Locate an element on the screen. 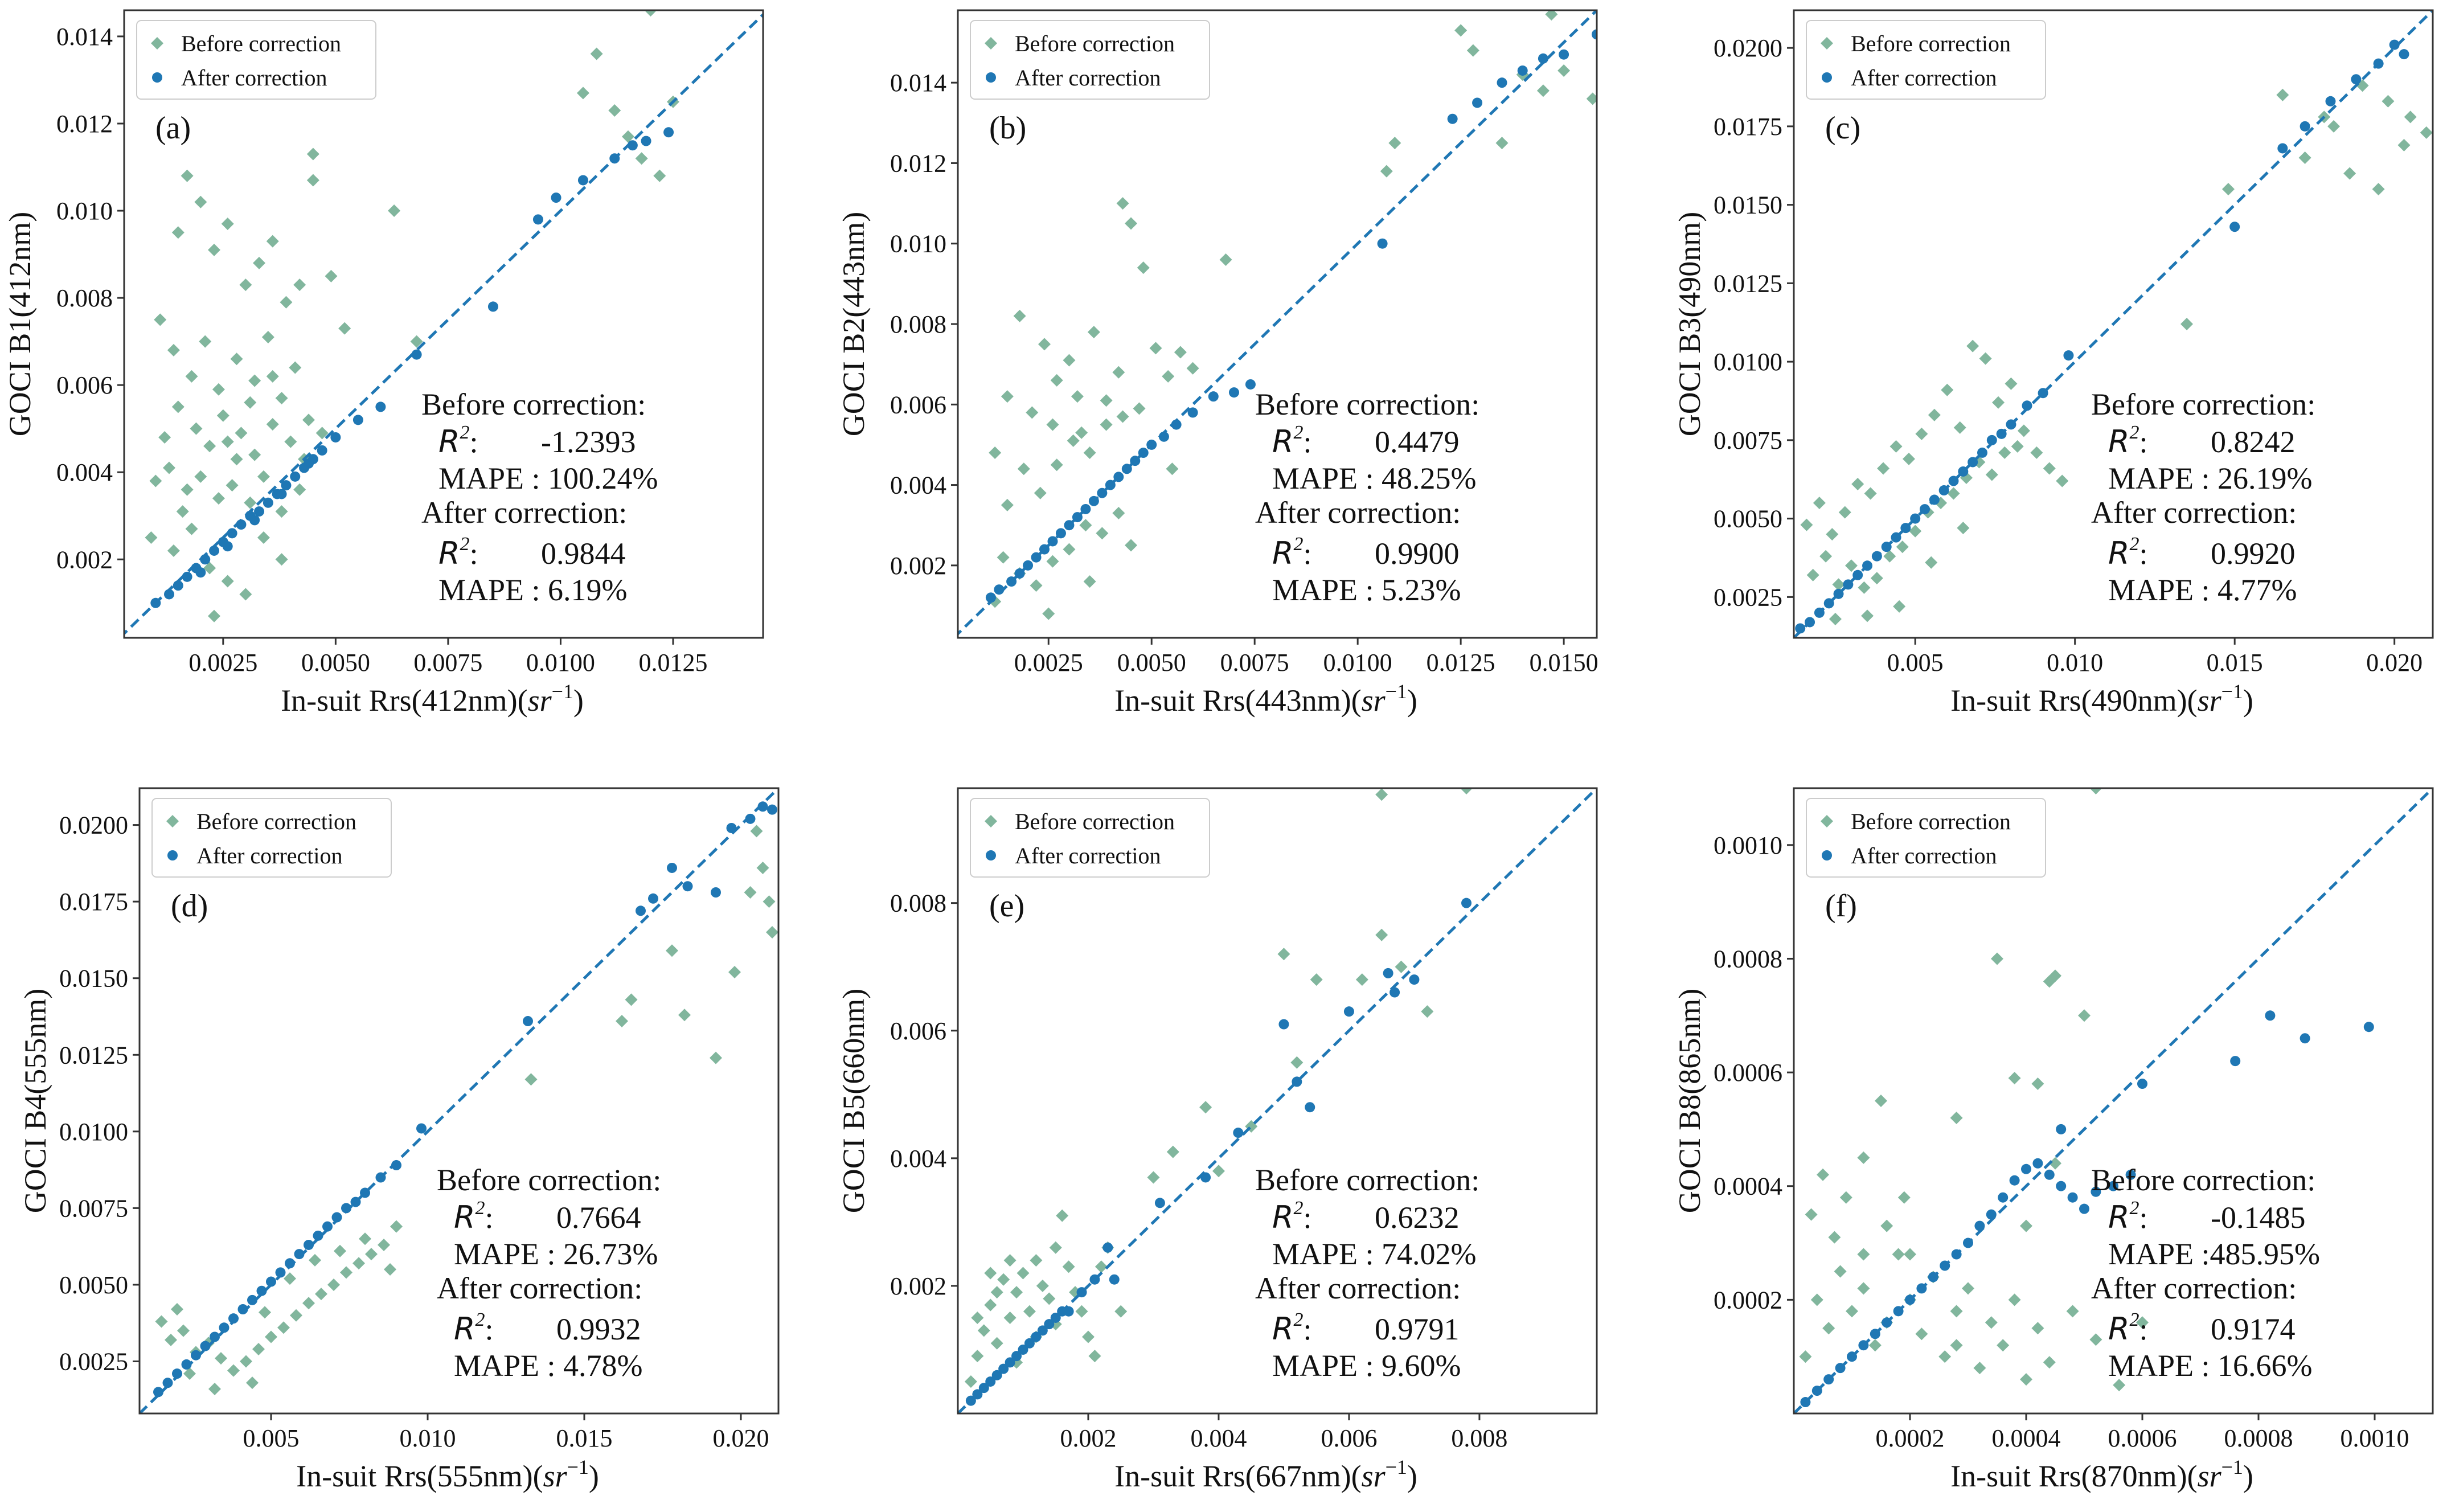  legend-after-label: After correction is located at coordinates (254, 78).